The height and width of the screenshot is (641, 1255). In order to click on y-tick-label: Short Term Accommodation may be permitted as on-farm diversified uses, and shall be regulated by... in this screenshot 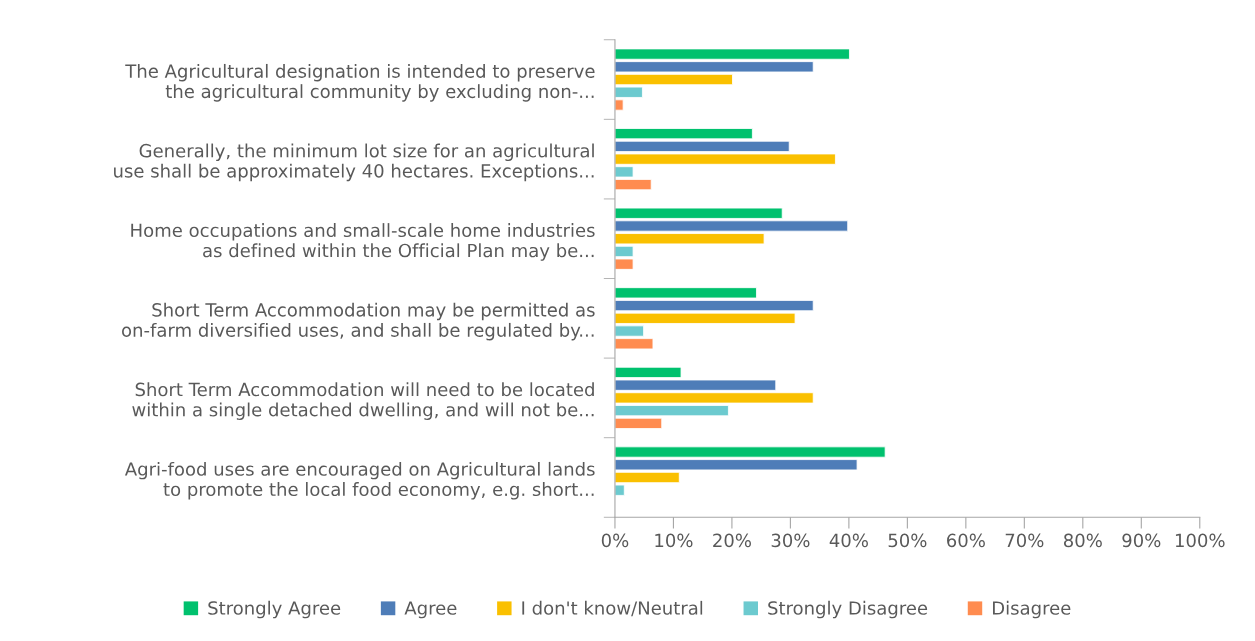, I will do `click(358, 321)`.